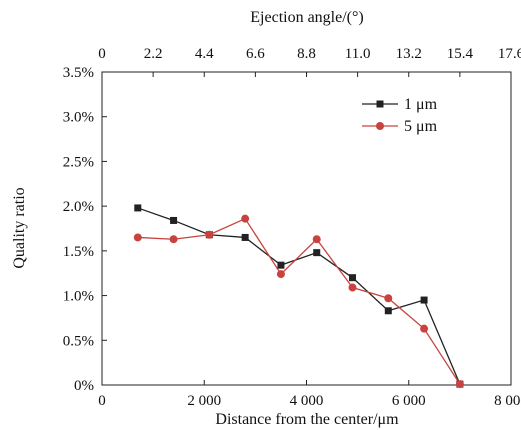 The width and height of the screenshot is (521, 430). What do you see at coordinates (78, 73) in the screenshot?
I see `y-tick-label: 3.5%` at bounding box center [78, 73].